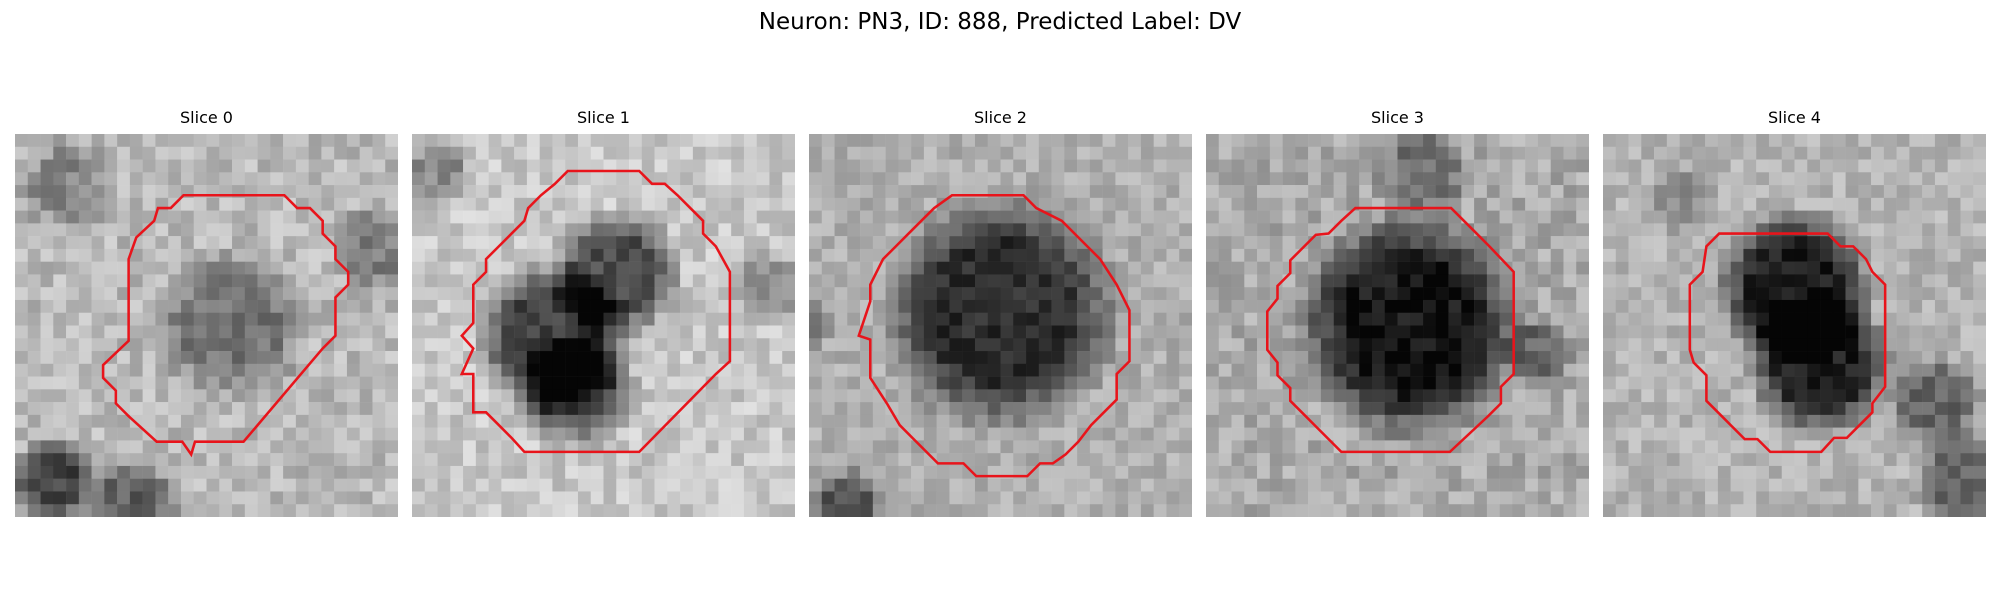 The height and width of the screenshot is (600, 2000). I want to click on slice-title-1: Slice 1, so click(603, 117).